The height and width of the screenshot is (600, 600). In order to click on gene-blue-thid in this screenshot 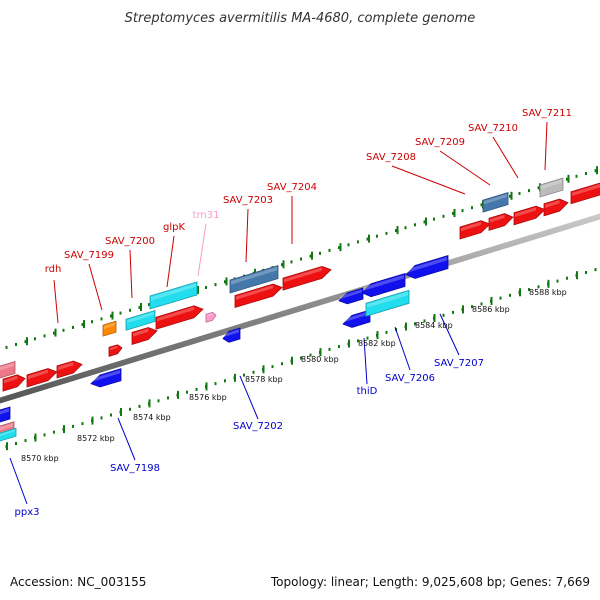, I will do `click(356, 318)`.